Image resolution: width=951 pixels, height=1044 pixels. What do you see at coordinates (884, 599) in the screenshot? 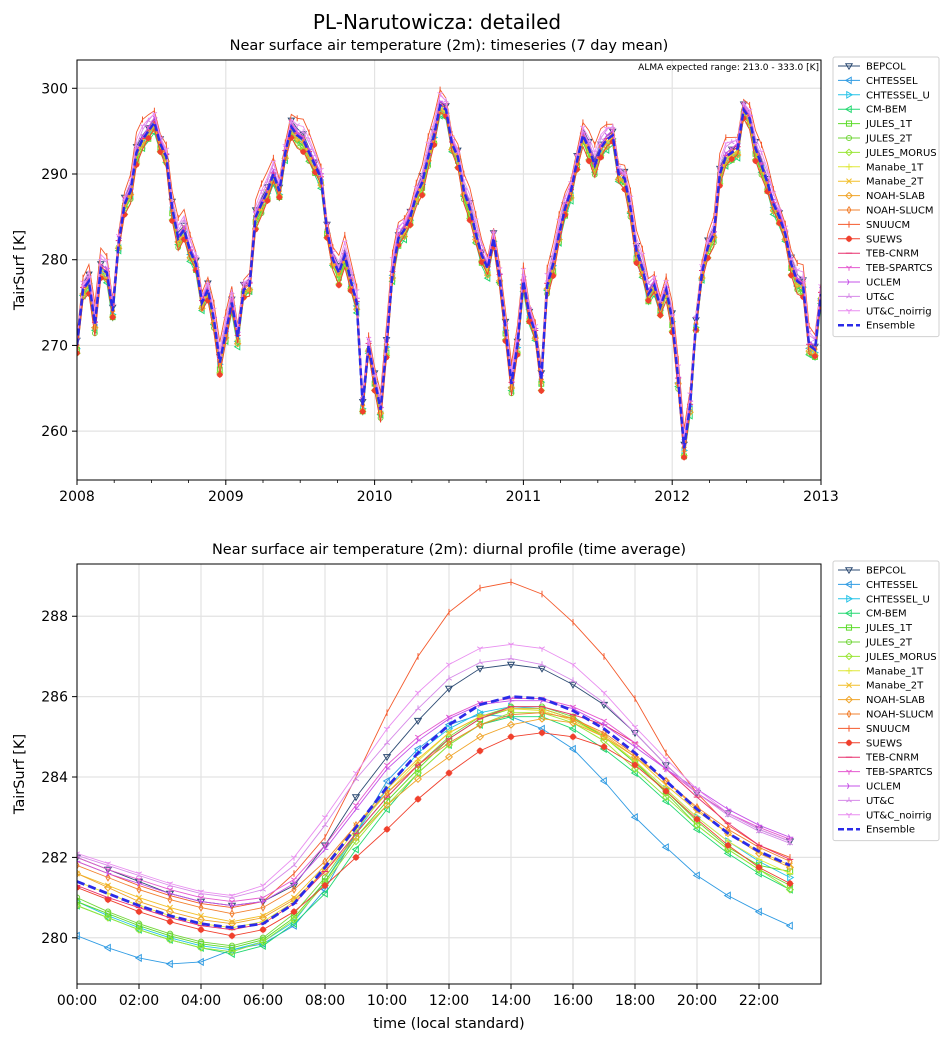
I see `legend-item: CHTESSEL_U` at bounding box center [884, 599].